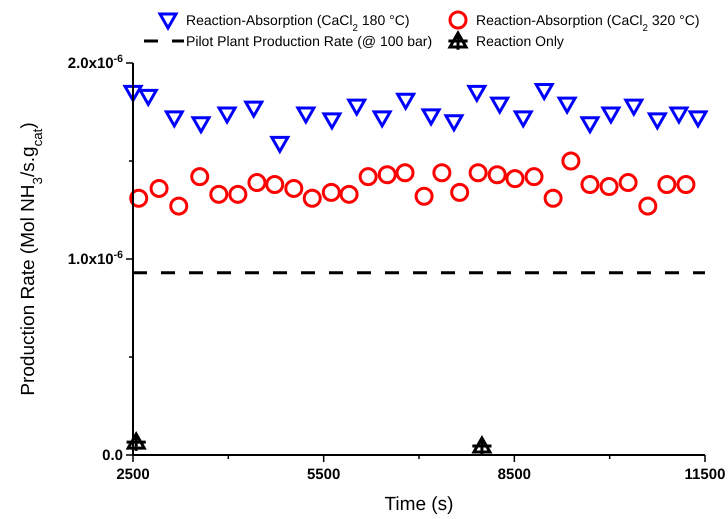 The image size is (728, 519). I want to click on x-tick-label: 8500, so click(515, 474).